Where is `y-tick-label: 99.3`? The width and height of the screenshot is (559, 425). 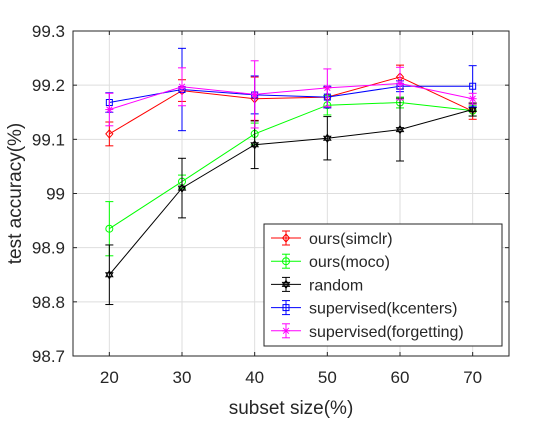 y-tick-label: 99.3 is located at coordinates (48, 31).